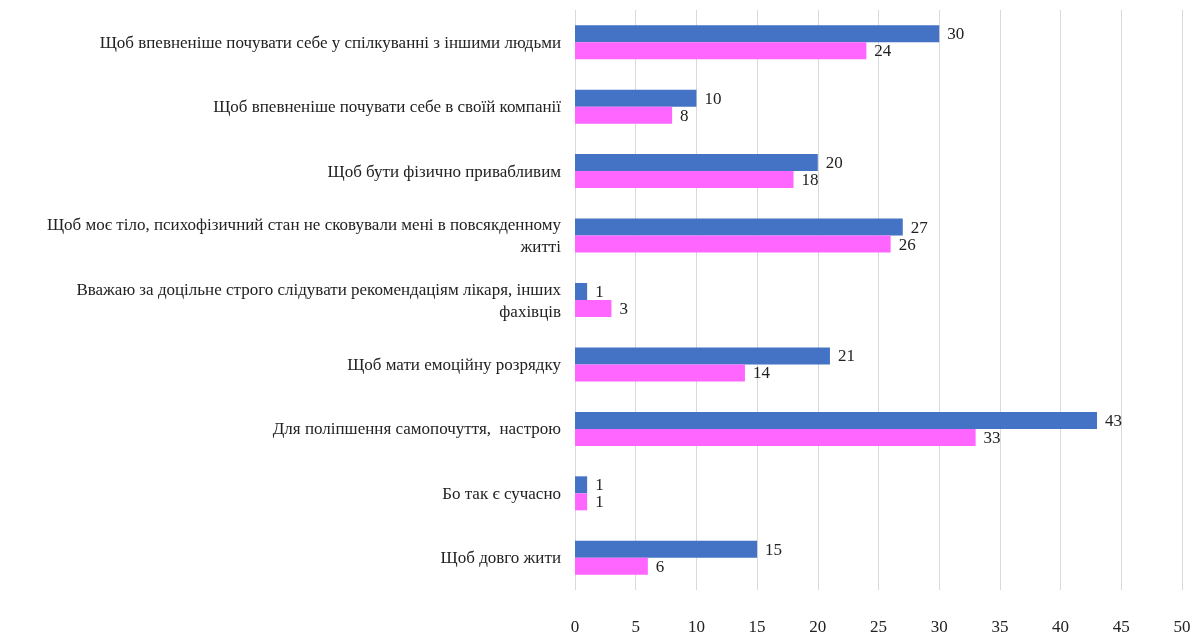  Describe the element at coordinates (878, 626) in the screenshot. I see `x-tick-label: 25` at that location.